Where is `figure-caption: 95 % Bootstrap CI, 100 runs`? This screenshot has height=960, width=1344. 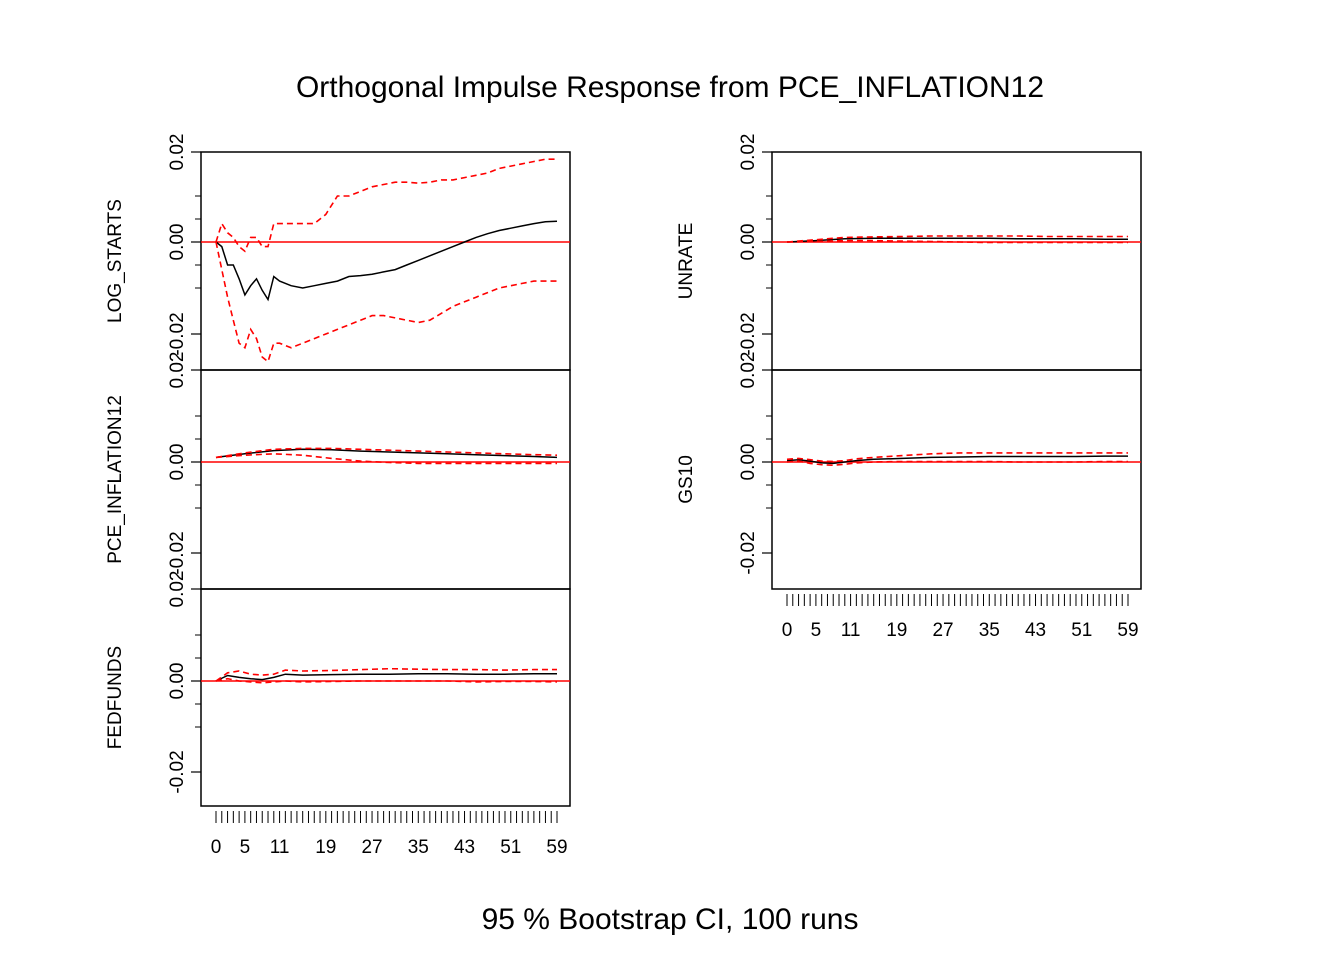 figure-caption: 95 % Bootstrap CI, 100 runs is located at coordinates (670, 919).